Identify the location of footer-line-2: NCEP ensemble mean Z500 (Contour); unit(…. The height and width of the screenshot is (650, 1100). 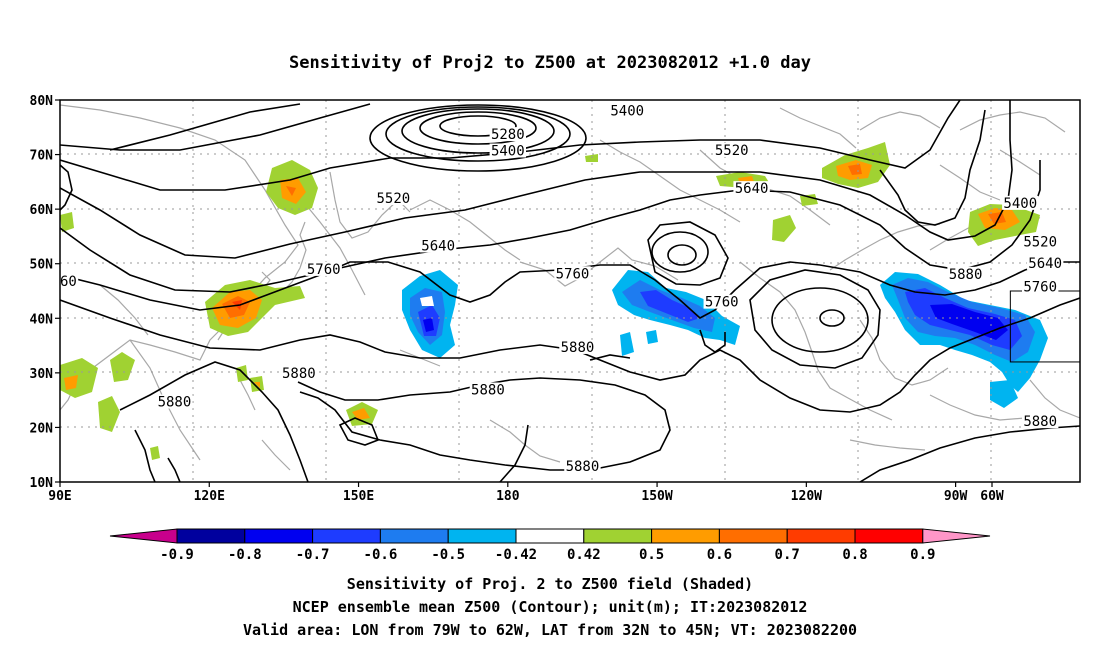
(550, 607).